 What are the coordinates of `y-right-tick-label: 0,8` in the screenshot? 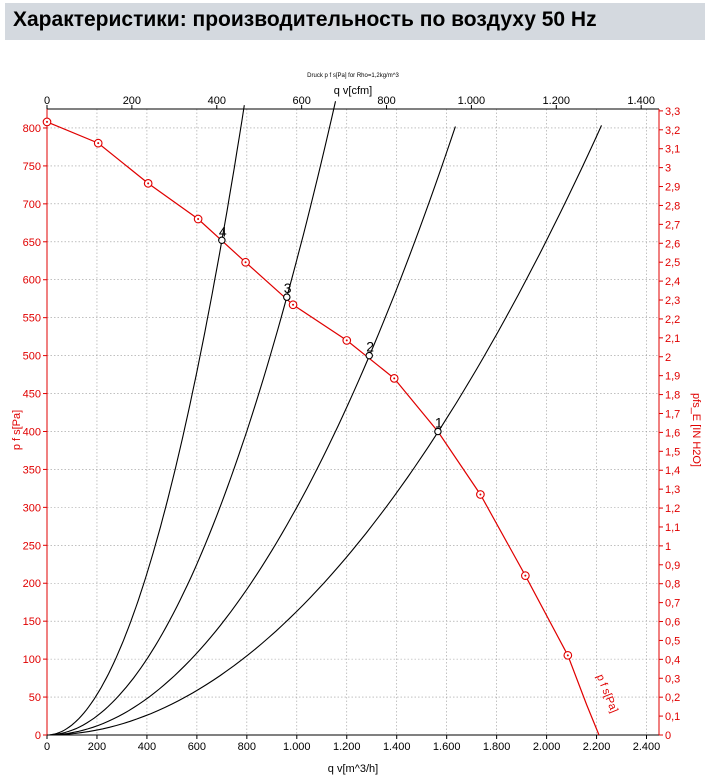 It's located at (672, 585).